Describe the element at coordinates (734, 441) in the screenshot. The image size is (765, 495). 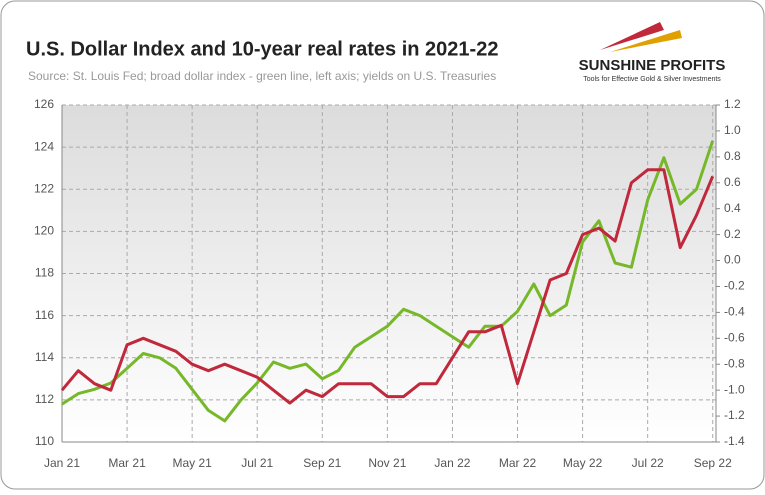
I see `y2-tick-label: -1.4` at that location.